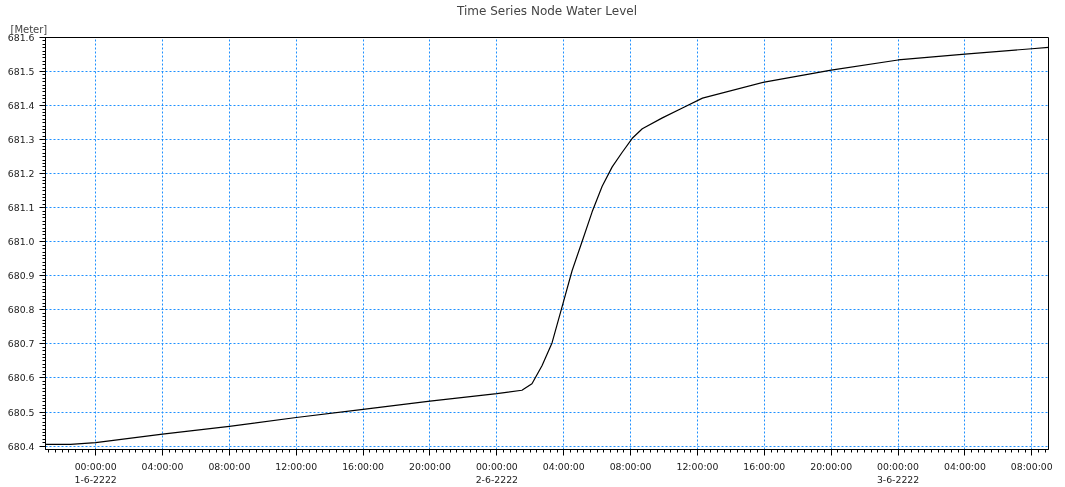 The width and height of the screenshot is (1065, 487). I want to click on y-tick-label: 680.4, so click(21, 446).